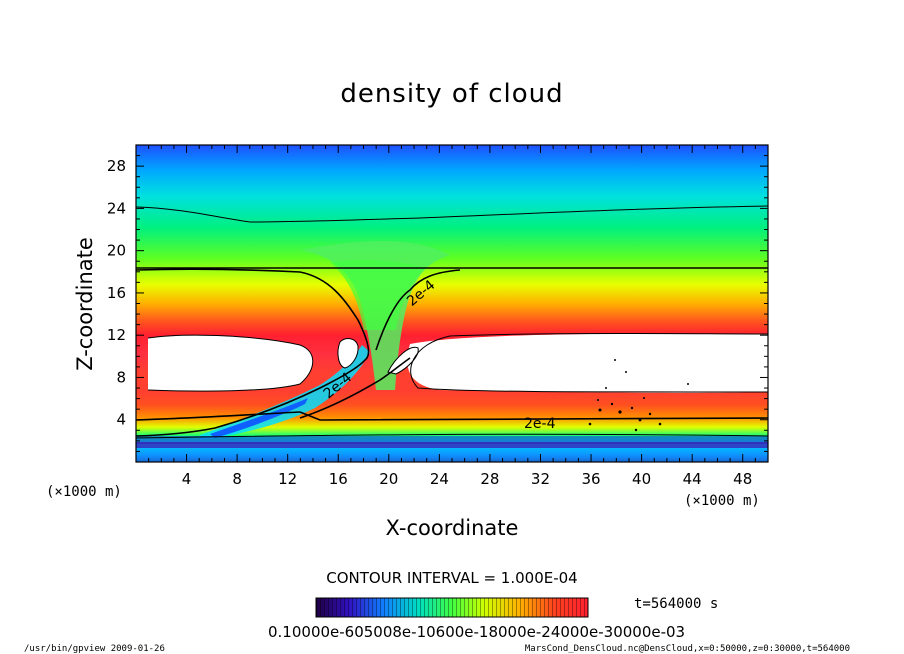  Describe the element at coordinates (94, 649) in the screenshot. I see `footer-left: /usr/bin/gpview 2009-01-26` at that location.